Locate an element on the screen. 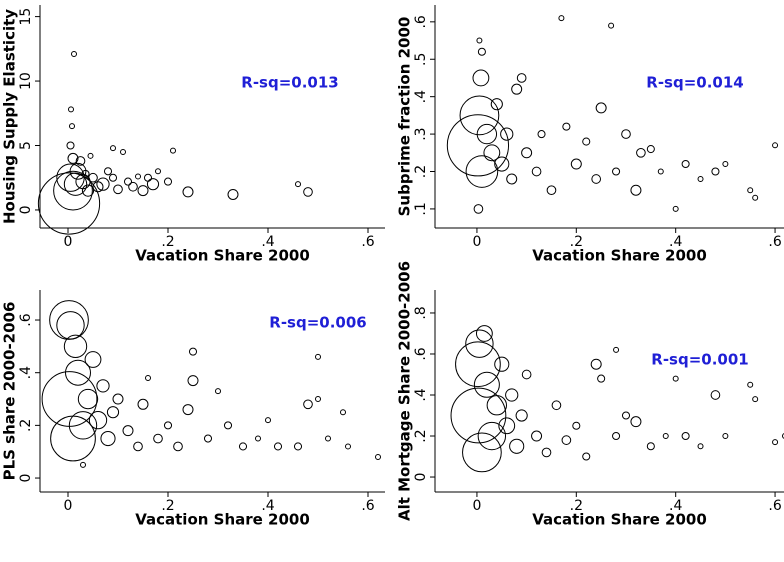  x-tick-label: 0 is located at coordinates (68, 506).